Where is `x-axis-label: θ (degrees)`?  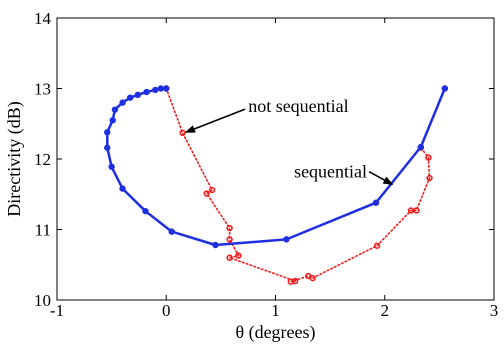
x-axis-label: θ (degrees) is located at coordinates (275, 332).